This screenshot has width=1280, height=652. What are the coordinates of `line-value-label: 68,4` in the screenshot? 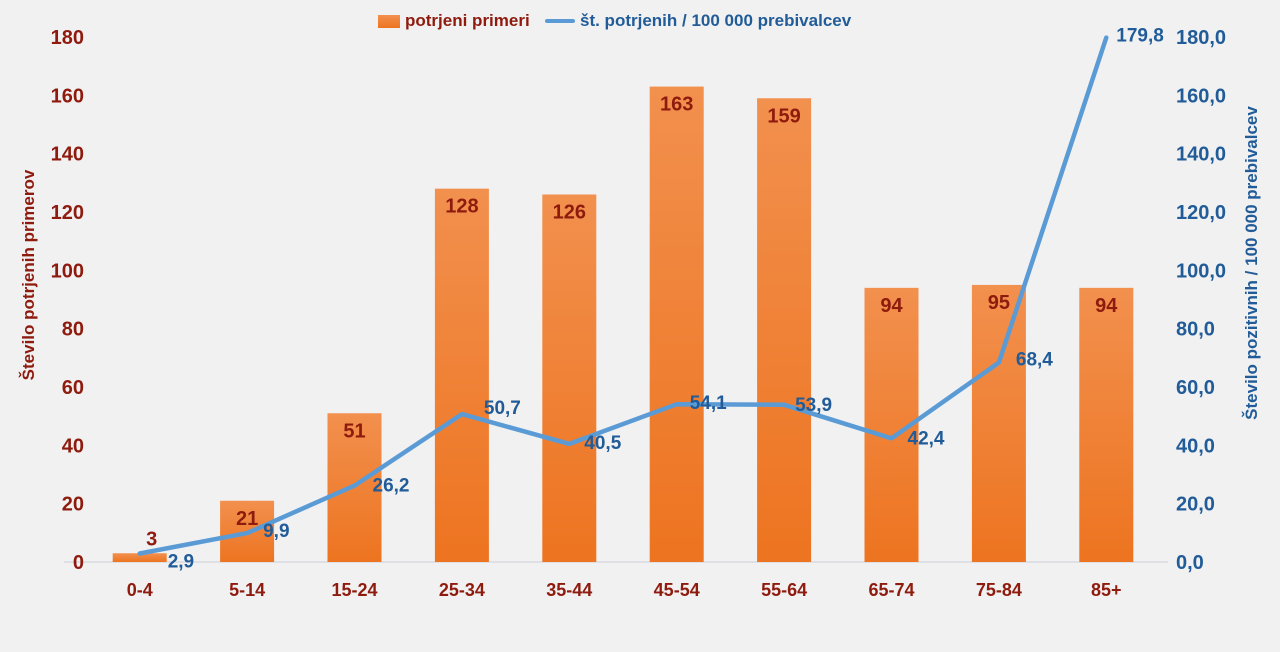 It's located at (1034, 360).